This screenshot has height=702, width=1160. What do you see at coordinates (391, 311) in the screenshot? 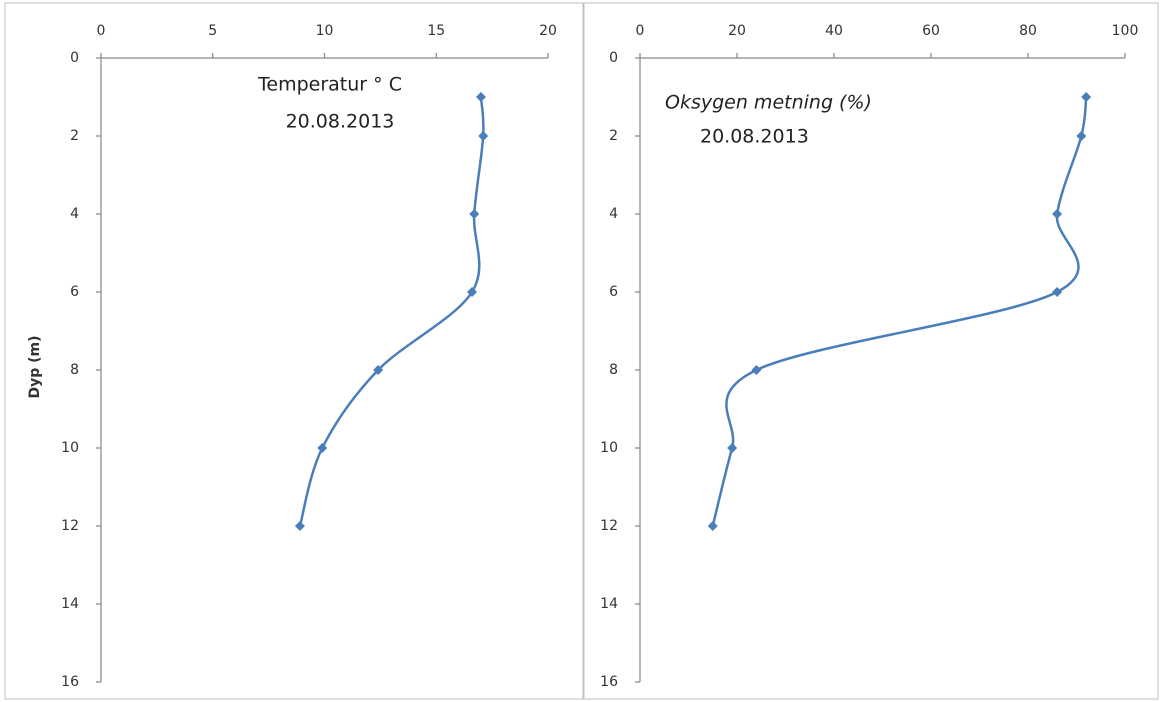
I see `line` at bounding box center [391, 311].